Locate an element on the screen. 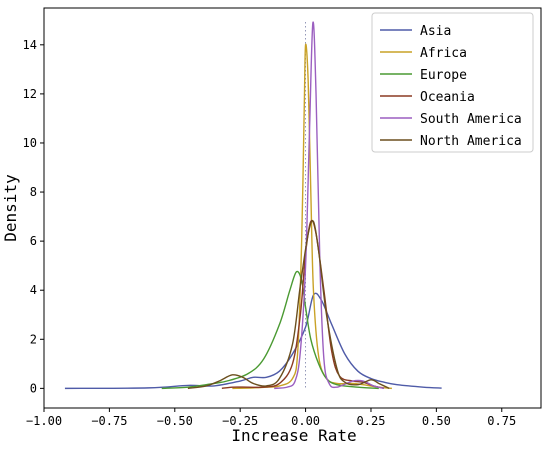  x-tick-label: 0.25 is located at coordinates (371, 421).